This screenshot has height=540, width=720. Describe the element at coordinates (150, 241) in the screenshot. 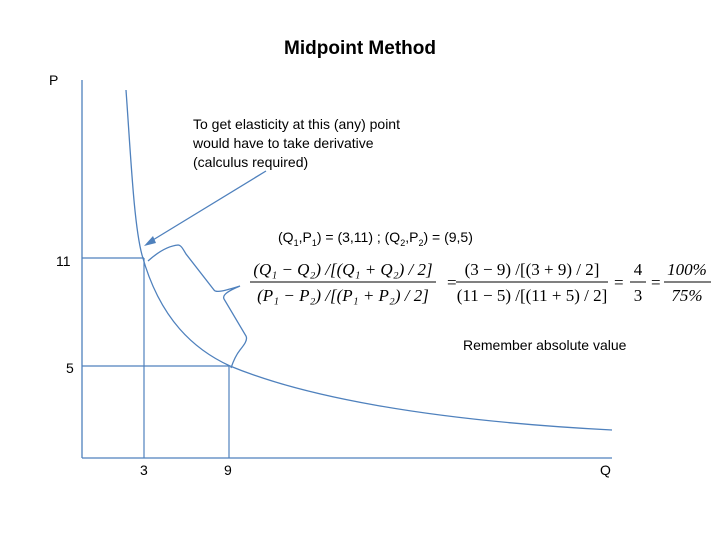

I see `arrow-head-icon` at that location.